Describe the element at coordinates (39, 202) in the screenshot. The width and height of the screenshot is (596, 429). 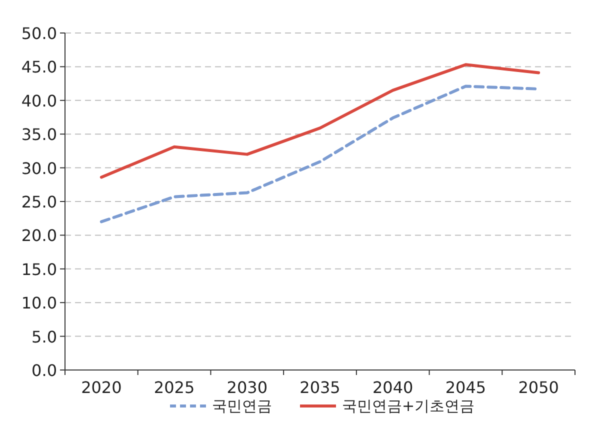
I see `y-tick-label: 25.0` at that location.